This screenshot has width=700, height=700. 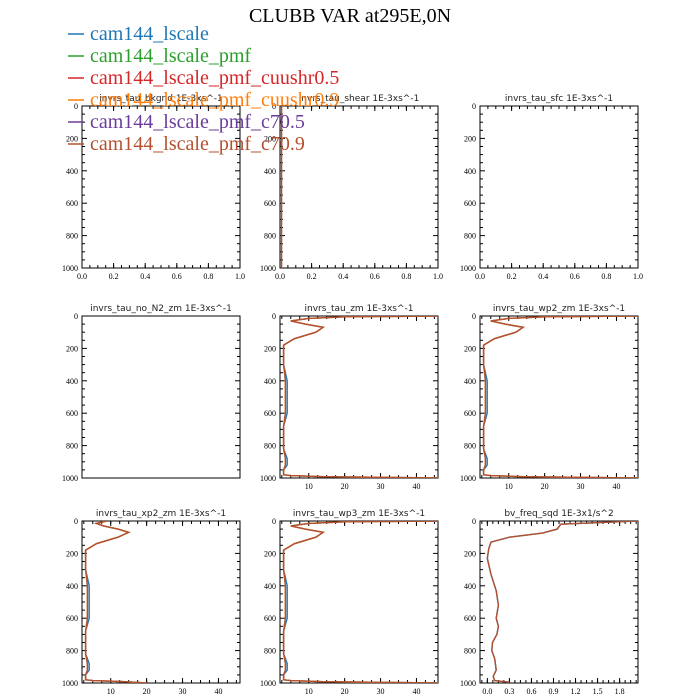 I want to click on legend-label: cam144_lscale_pmf, so click(x=170, y=56).